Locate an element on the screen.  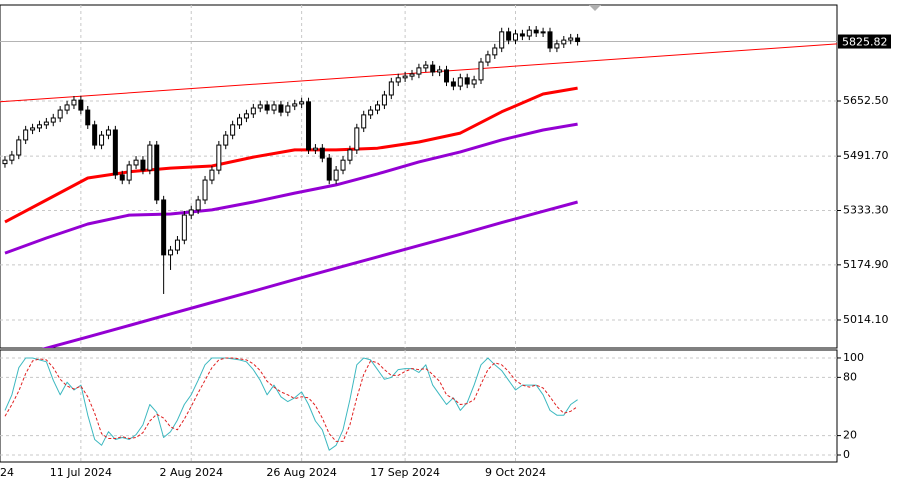
y-tick-label: 100 is located at coordinates (853, 357).